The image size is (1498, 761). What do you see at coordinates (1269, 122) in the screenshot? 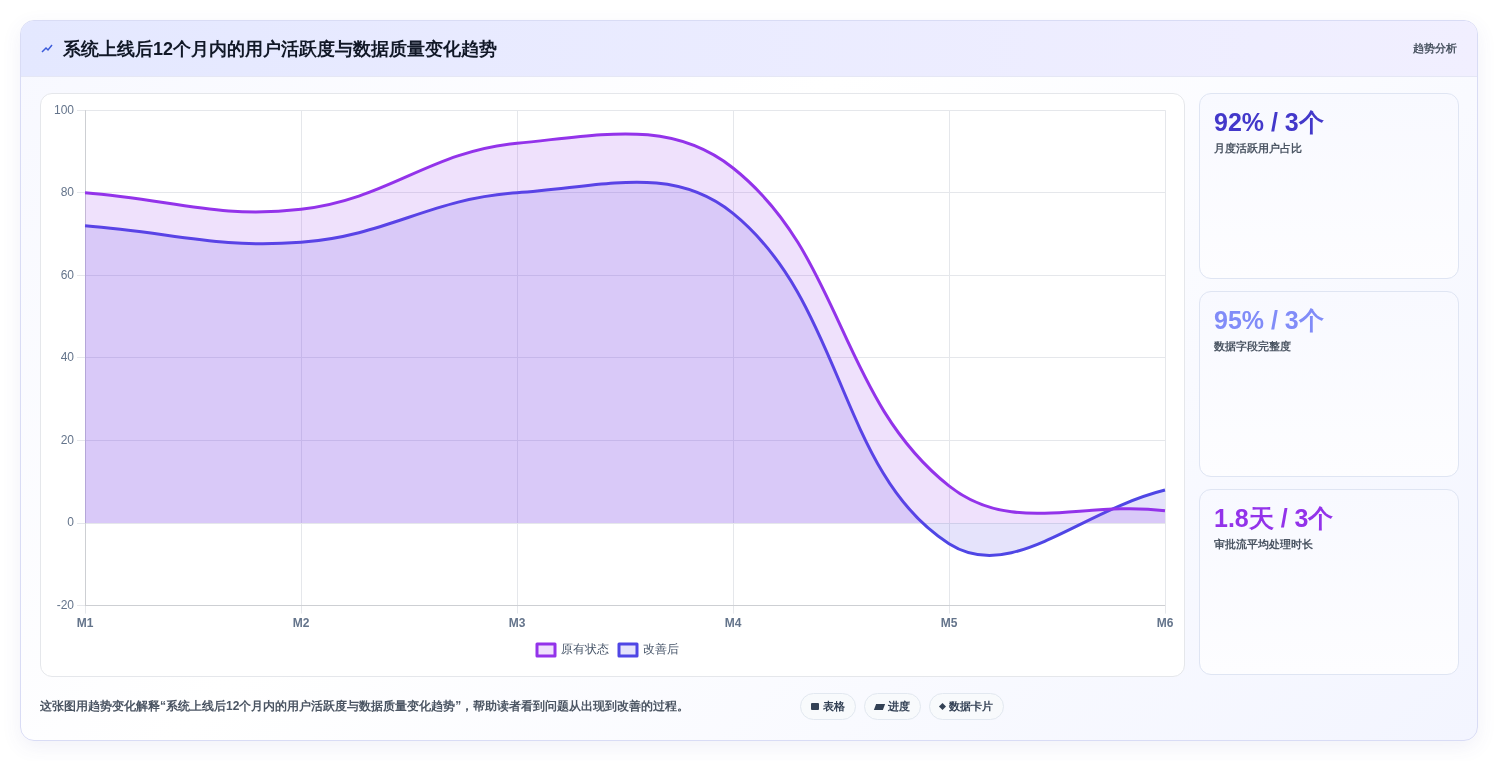
I see `text: 92% / 3个` at bounding box center [1269, 122].